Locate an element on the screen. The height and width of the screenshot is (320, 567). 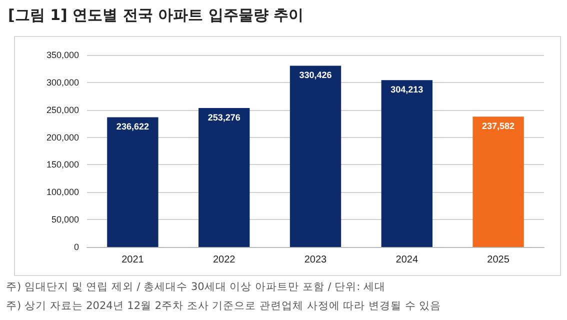
data-label: 304,213 is located at coordinates (407, 89).